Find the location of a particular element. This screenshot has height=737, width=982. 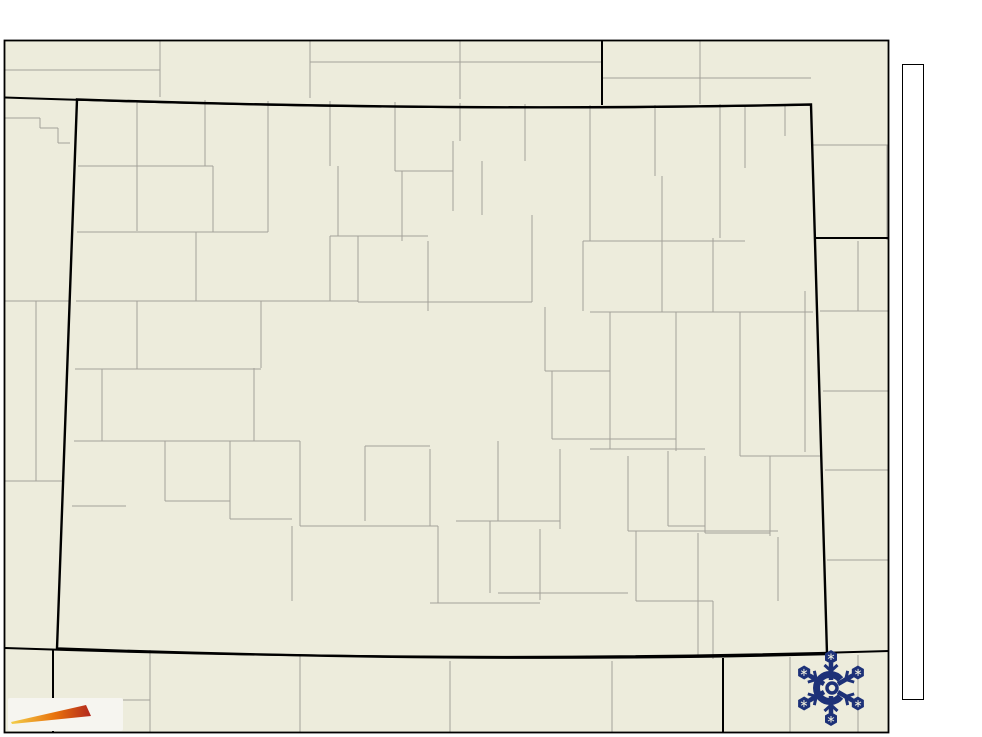

acis-swoosh-icon is located at coordinates (51, 714).